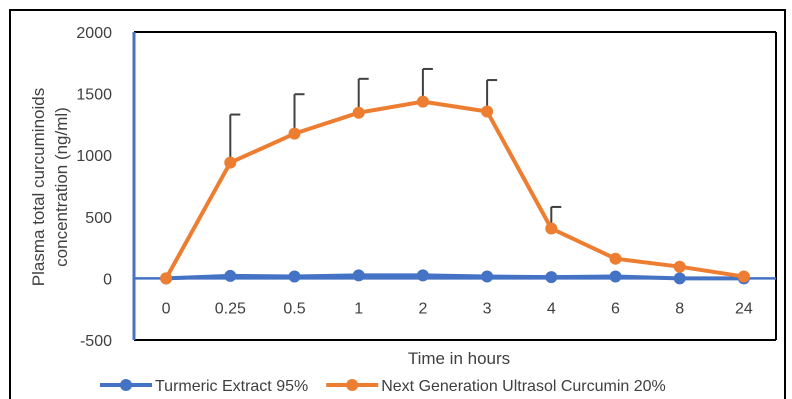 This screenshot has width=792, height=399. What do you see at coordinates (38, 187) in the screenshot?
I see `y-axis-label-line1: Plasma total curcuminoids` at bounding box center [38, 187].